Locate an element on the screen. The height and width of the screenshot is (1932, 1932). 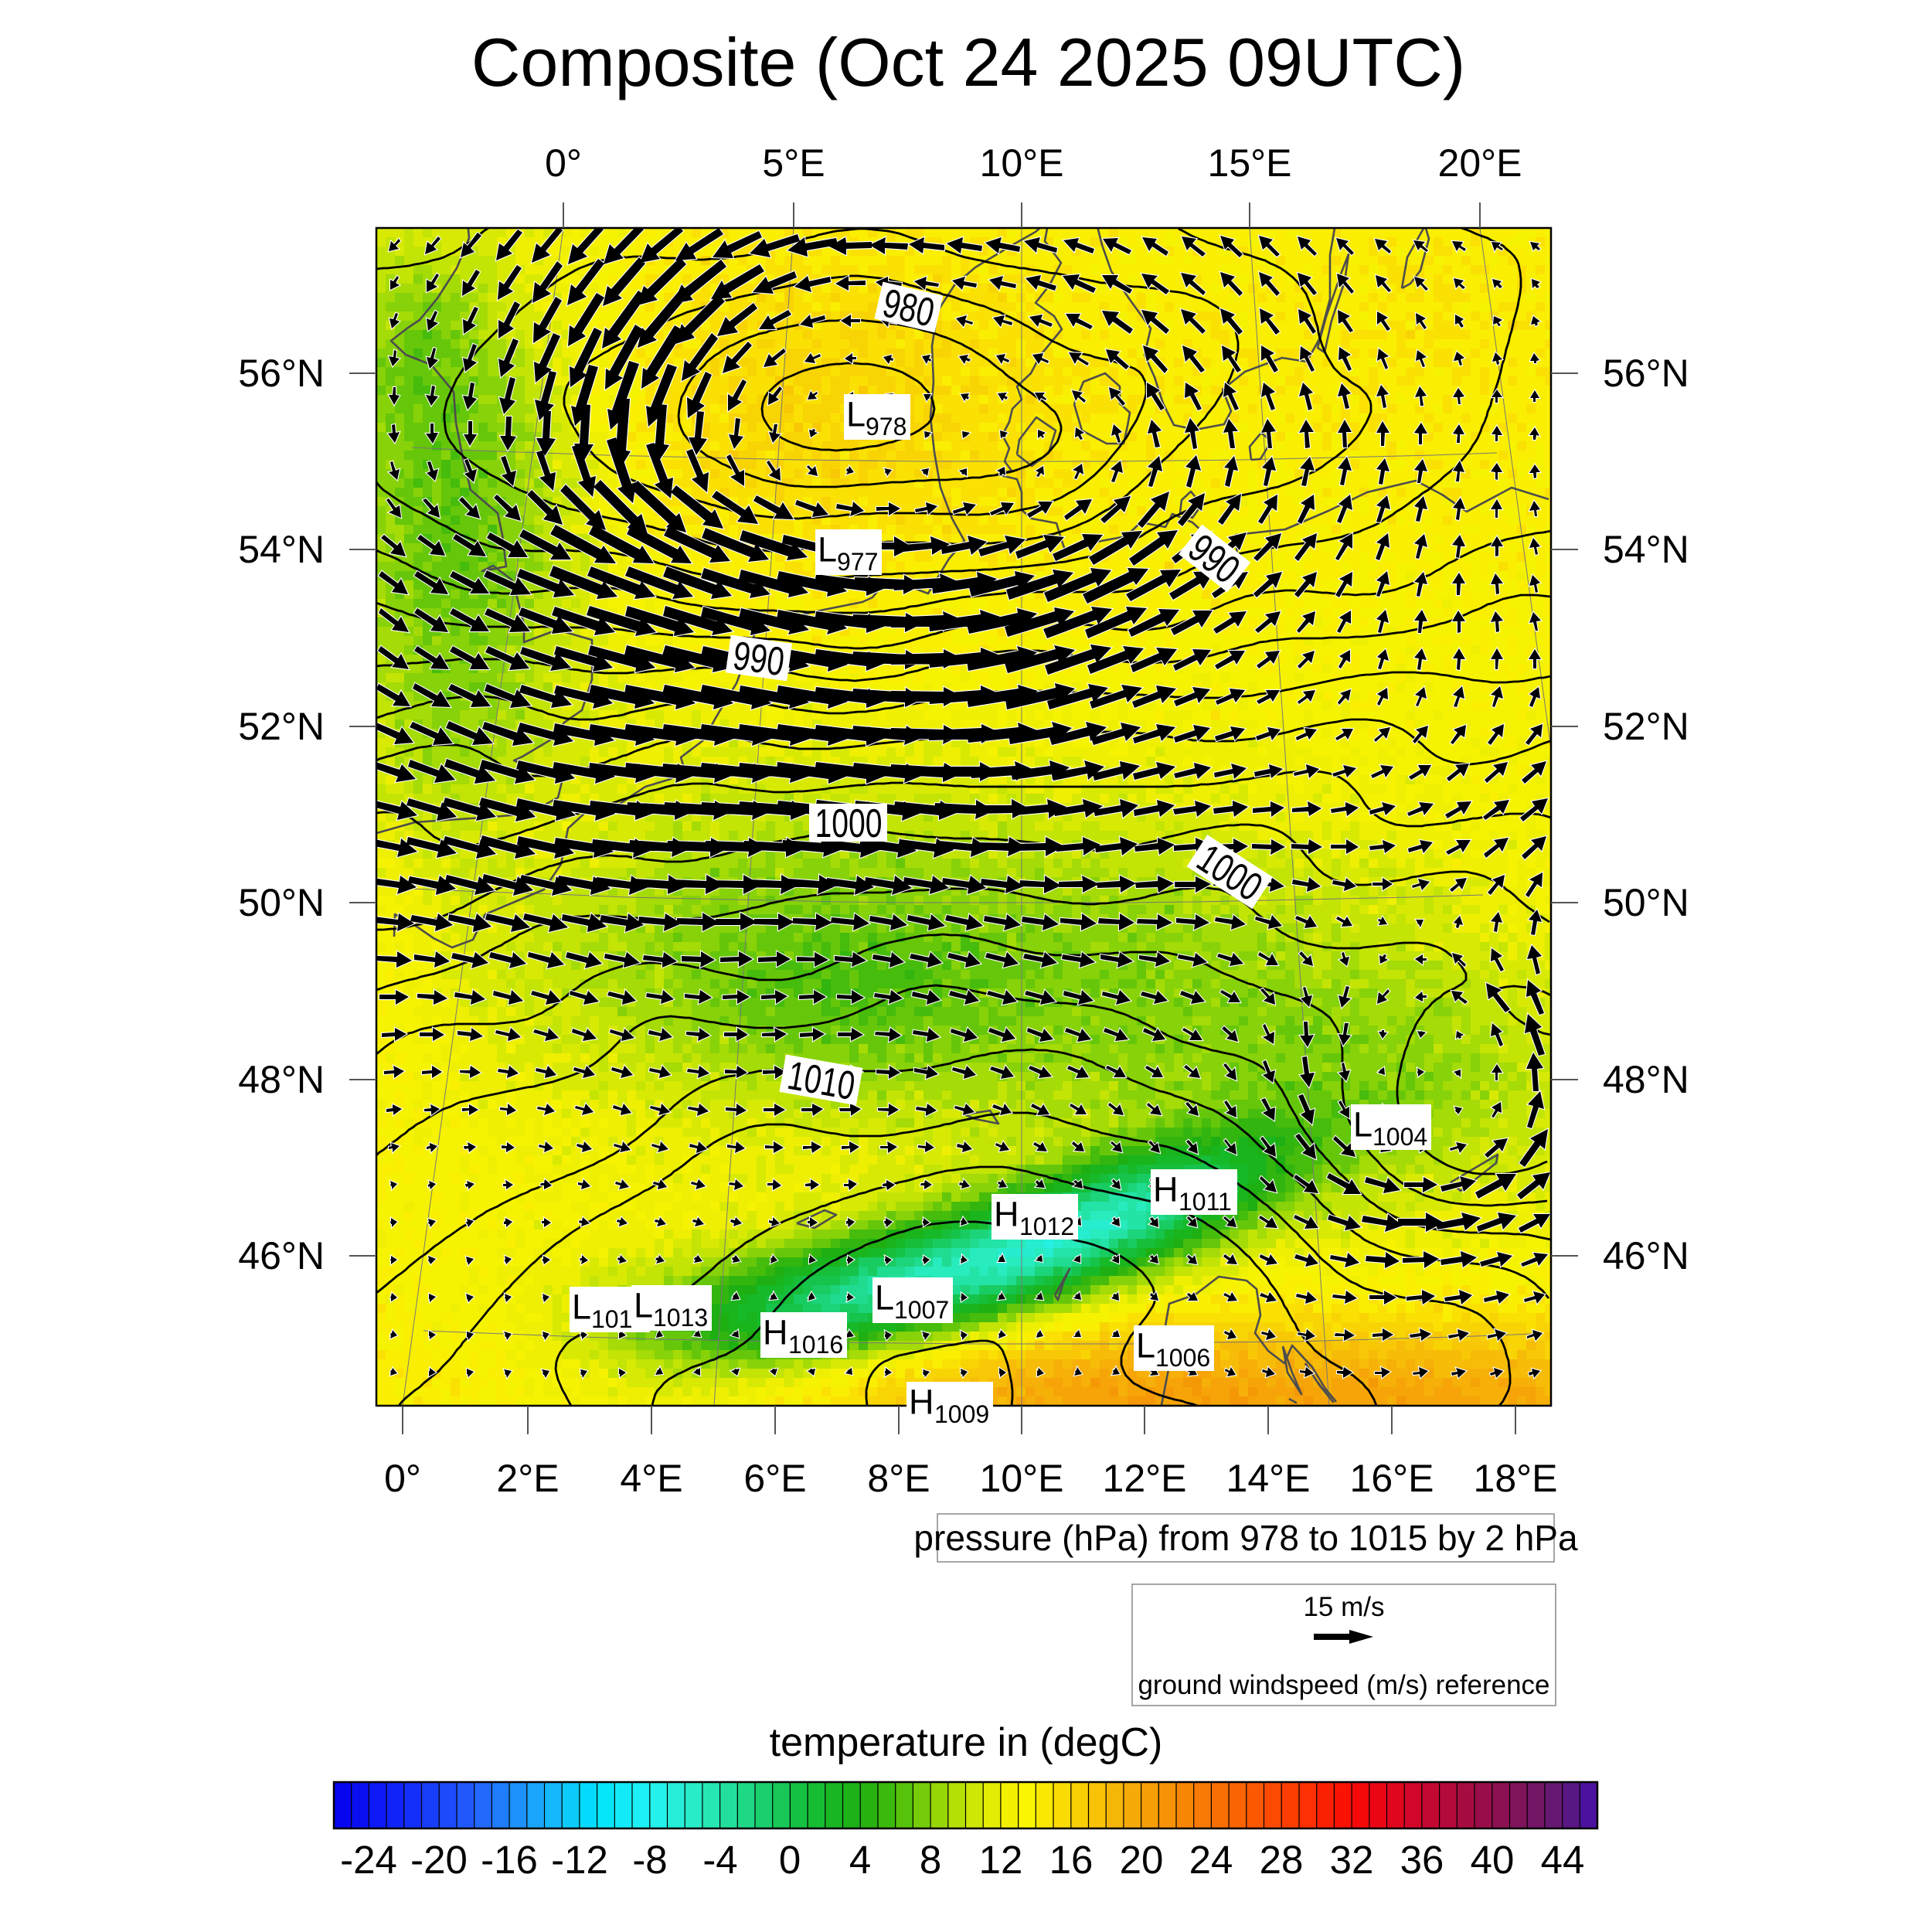
svg-text: 1012 is located at coordinates (1047, 1227).